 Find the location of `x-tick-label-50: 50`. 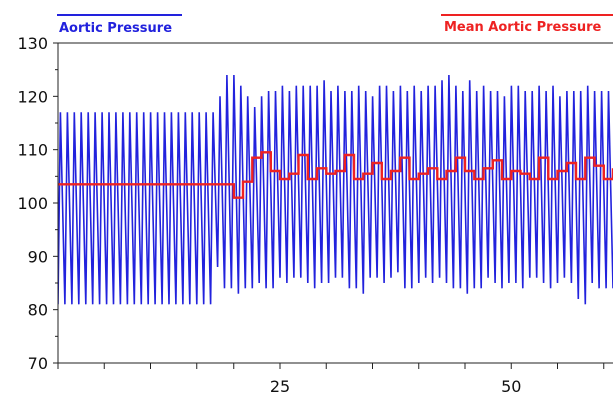

x-tick-label-50: 50 is located at coordinates (511, 386).